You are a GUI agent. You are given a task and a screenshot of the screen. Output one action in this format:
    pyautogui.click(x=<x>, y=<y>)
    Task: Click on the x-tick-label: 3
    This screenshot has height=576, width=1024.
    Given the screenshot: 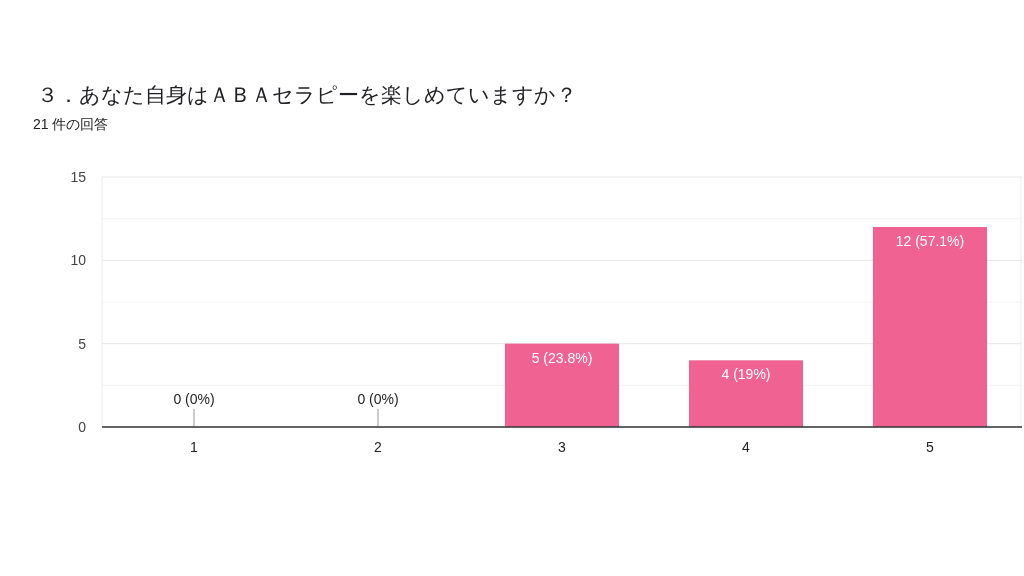 What is the action you would take?
    pyautogui.click(x=562, y=447)
    